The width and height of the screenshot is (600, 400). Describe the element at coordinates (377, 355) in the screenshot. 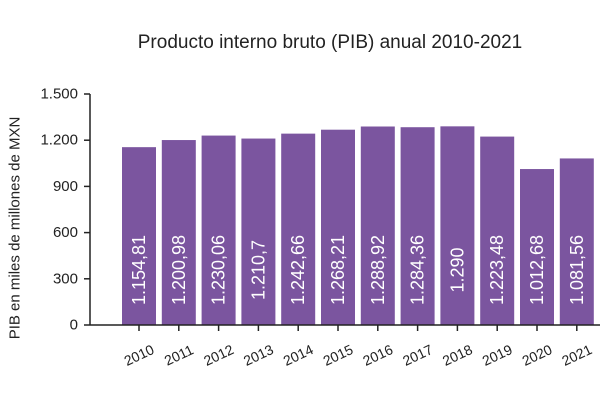

I see `x-tick-label: 2016` at that location.